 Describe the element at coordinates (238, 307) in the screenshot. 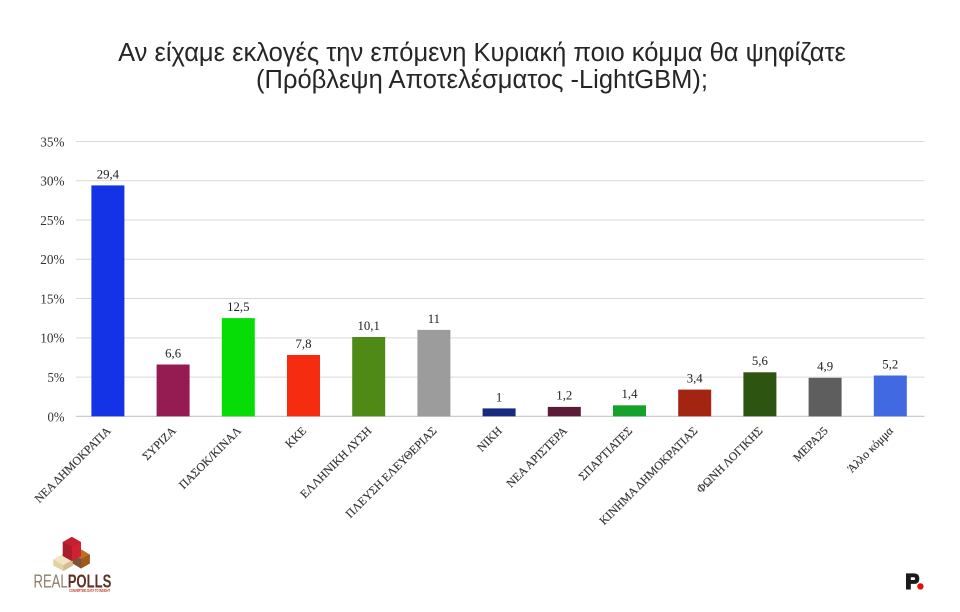

I see `svg-text: 12,5` at that location.